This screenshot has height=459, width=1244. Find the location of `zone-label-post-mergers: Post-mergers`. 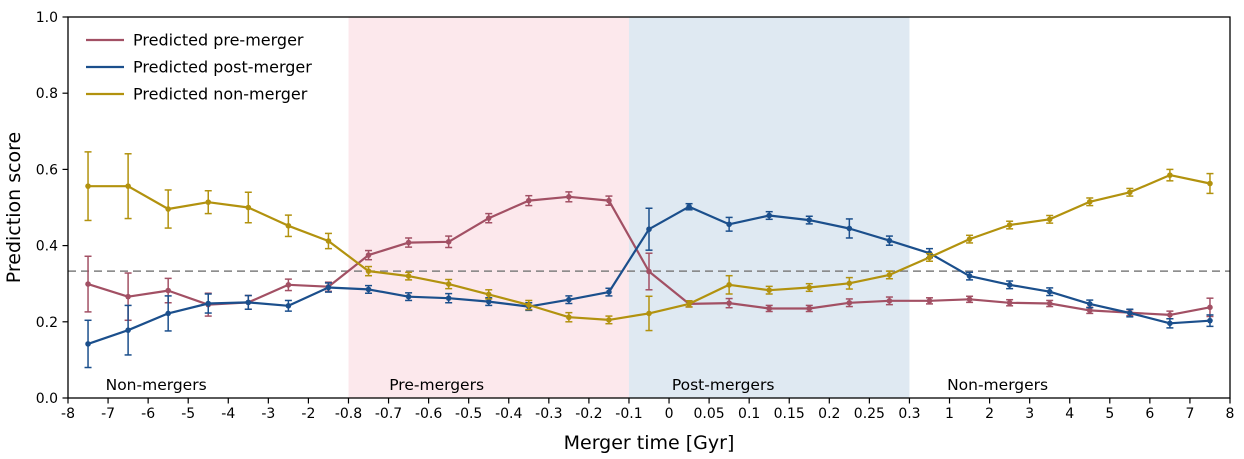

zone-label-post-mergers: Post-mergers is located at coordinates (723, 385).